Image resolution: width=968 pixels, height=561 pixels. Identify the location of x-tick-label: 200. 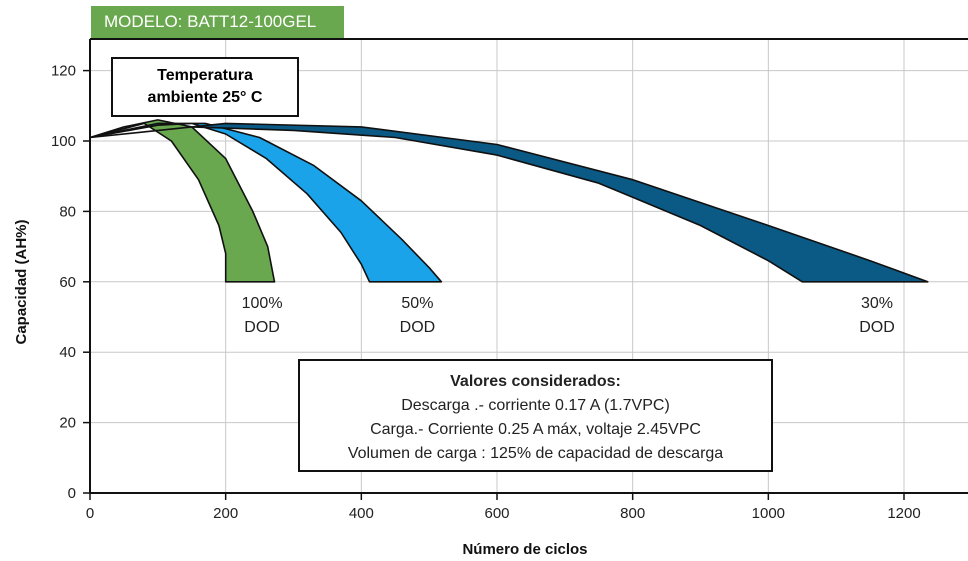
(225, 513).